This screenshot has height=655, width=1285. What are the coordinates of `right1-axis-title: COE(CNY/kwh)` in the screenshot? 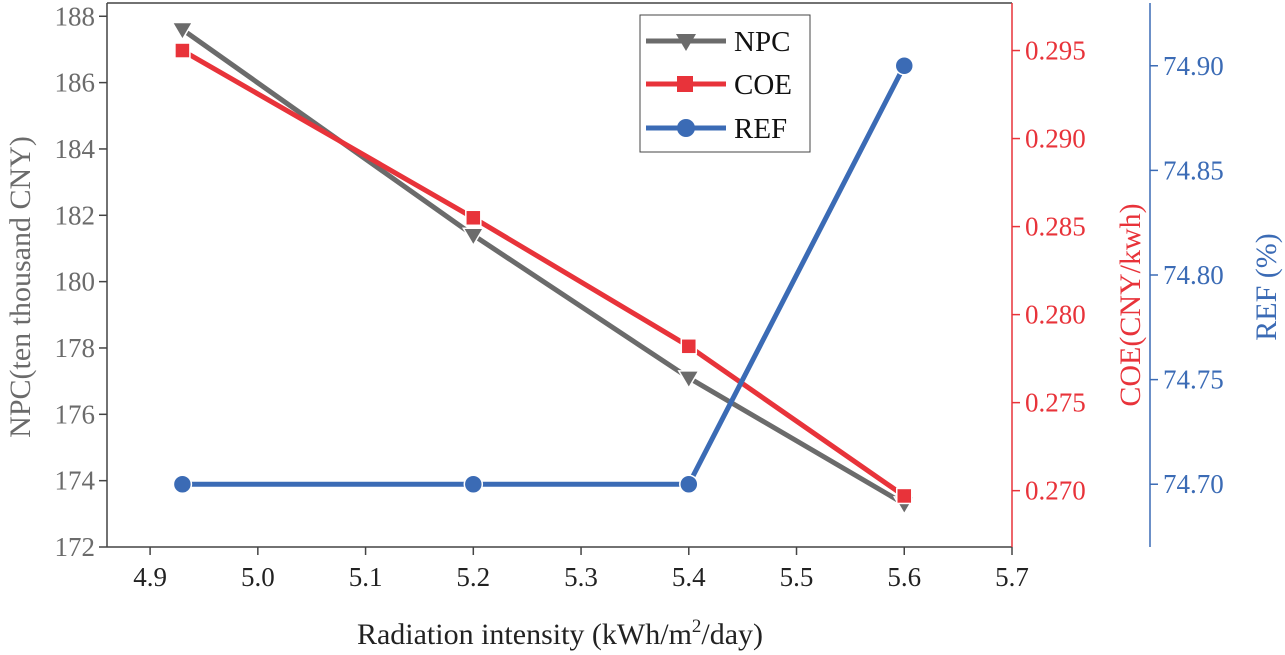 It's located at (1130, 304).